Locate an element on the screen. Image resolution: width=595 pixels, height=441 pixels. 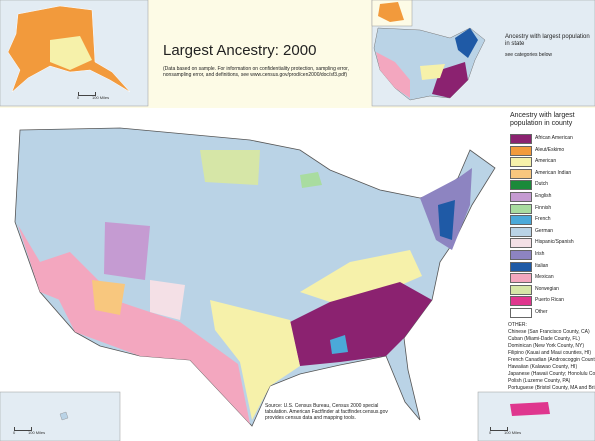
legend-label: German is located at coordinates (544, 230).